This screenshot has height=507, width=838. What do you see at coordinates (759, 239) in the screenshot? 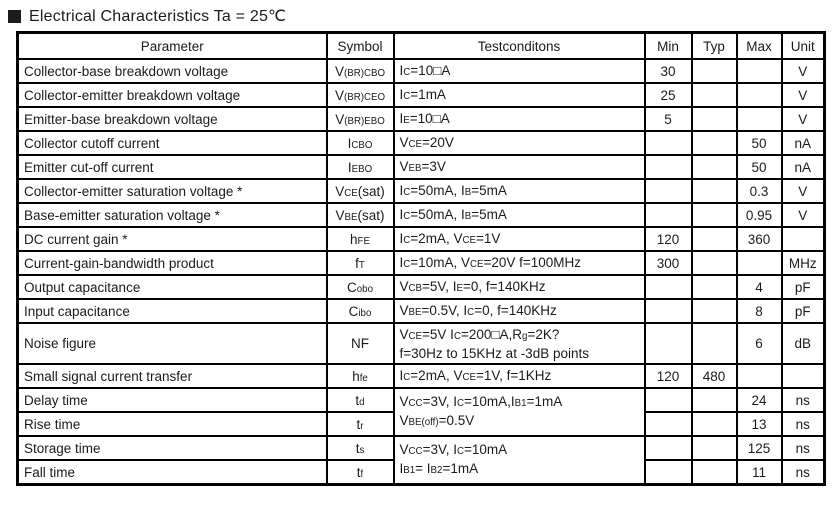
I see `max-cell: 360` at bounding box center [759, 239].